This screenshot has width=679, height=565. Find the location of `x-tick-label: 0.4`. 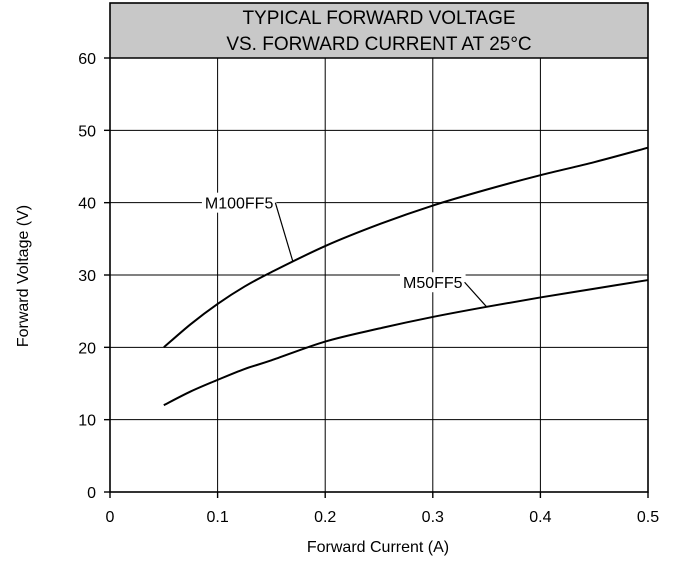

x-tick-label: 0.4 is located at coordinates (540, 517).